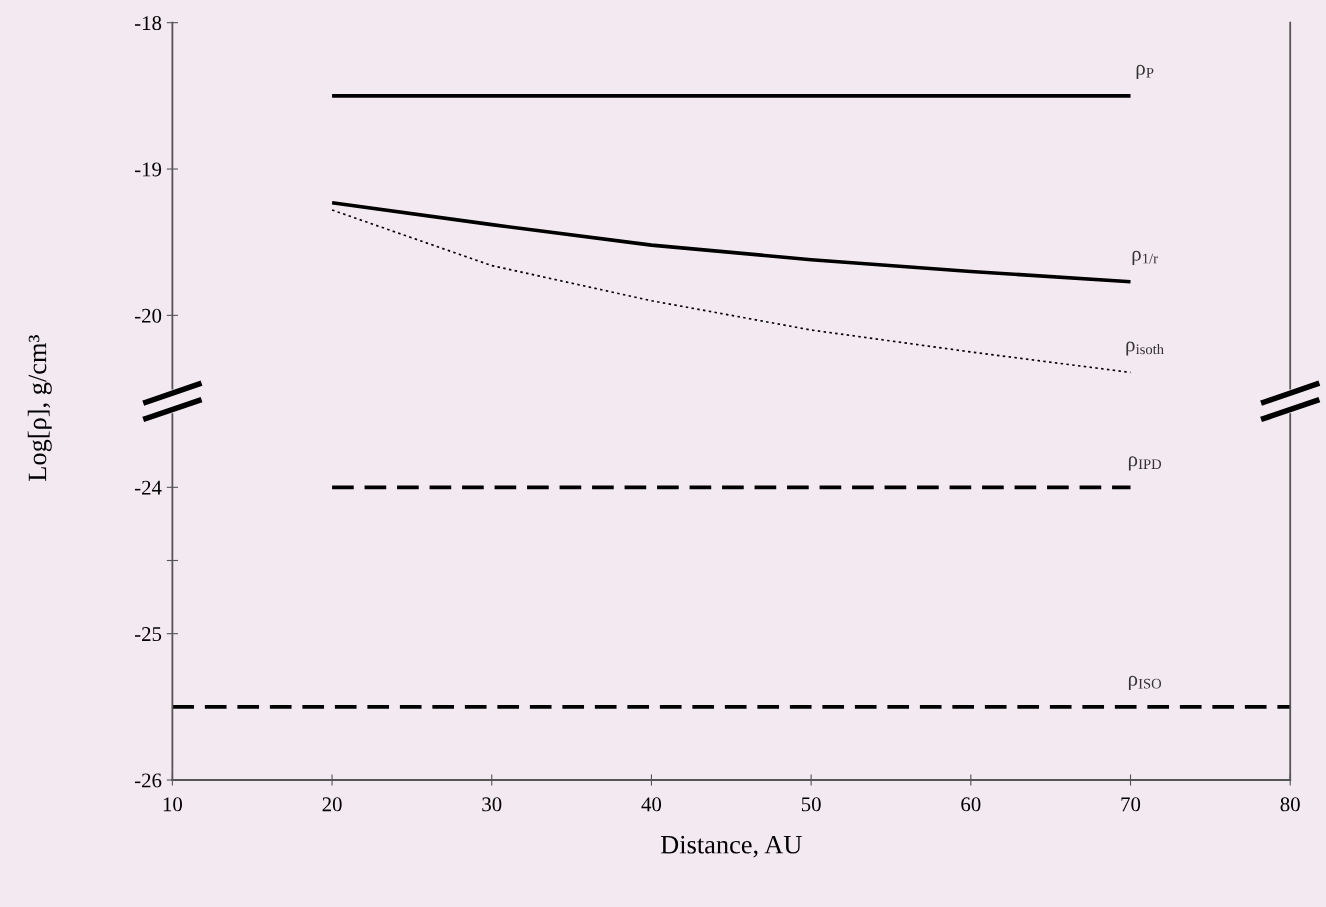 Image resolution: width=1326 pixels, height=907 pixels. What do you see at coordinates (1145, 683) in the screenshot?
I see `series-label: ρ$_{ISO}$` at bounding box center [1145, 683].